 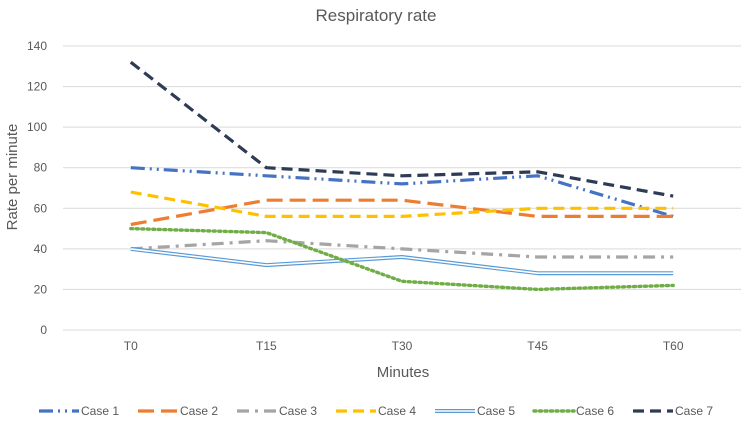 I want to click on legend-item: Case 5, so click(x=475, y=411).